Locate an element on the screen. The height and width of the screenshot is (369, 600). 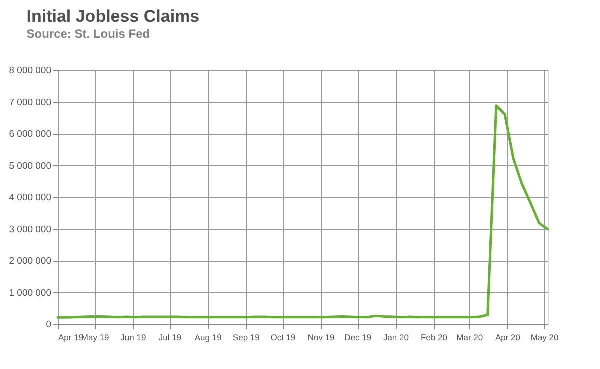
y-tick-label: 1 000 000 is located at coordinates (30, 293).